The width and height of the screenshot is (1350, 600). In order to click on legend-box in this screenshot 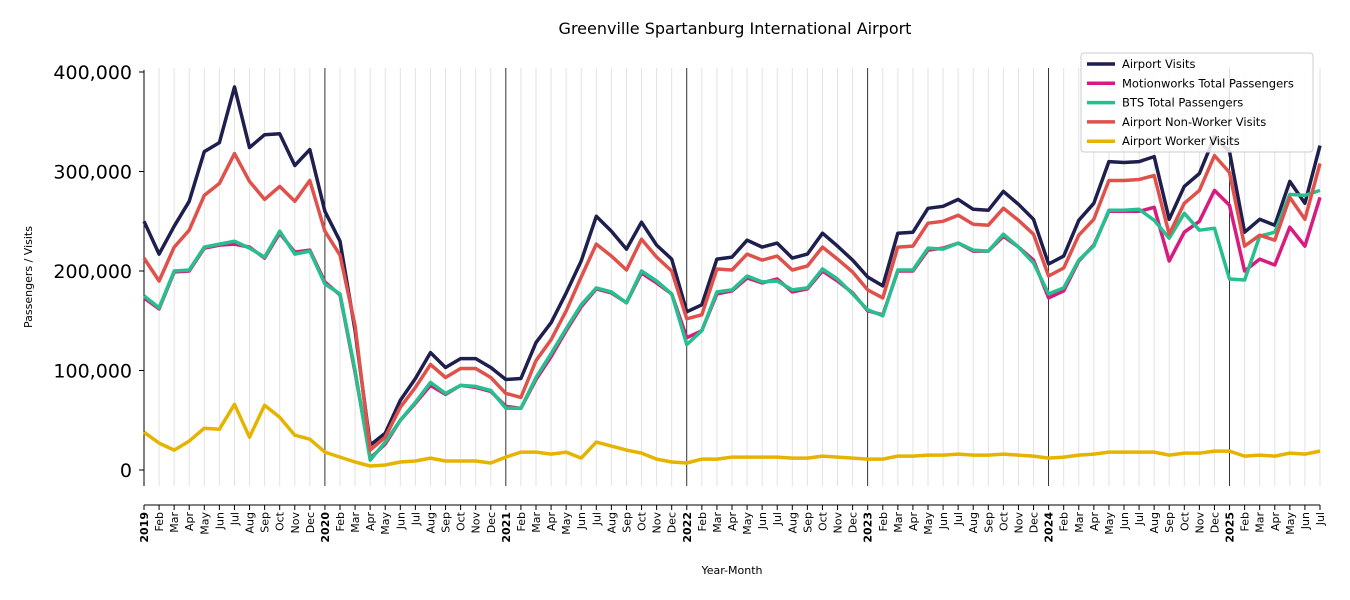, I will do `click(1197, 102)`.